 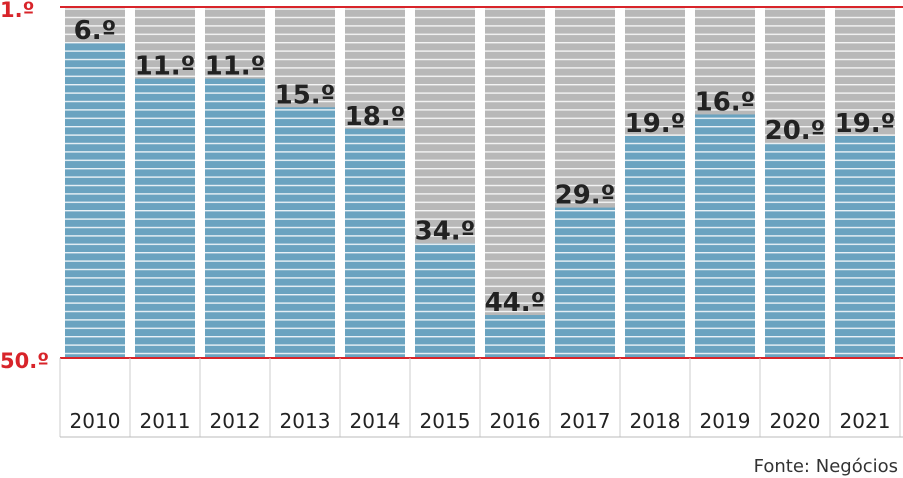 I want to click on x-tick-label-2021: 2021, so click(x=865, y=421).